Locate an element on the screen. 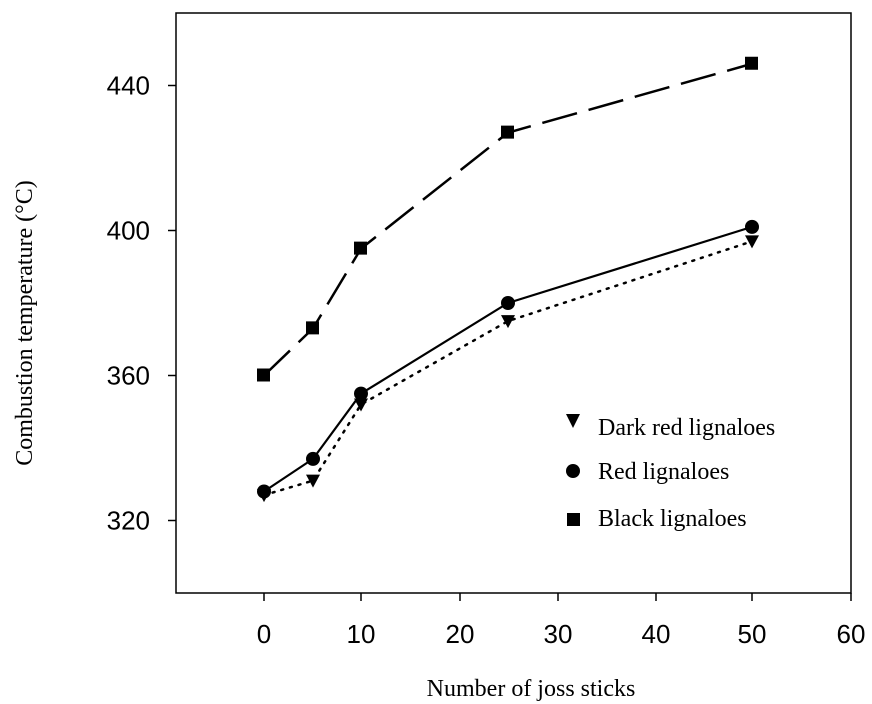  legend-item-black: Black lignaloes is located at coordinates (657, 519).